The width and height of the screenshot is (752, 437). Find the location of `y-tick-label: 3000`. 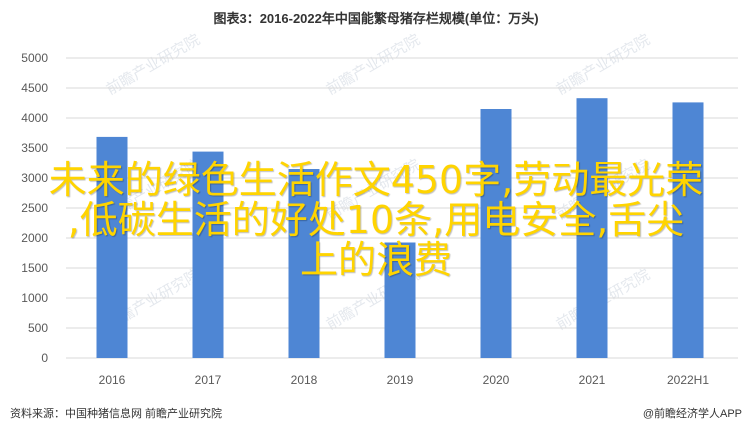

y-tick-label: 3000 is located at coordinates (34, 178).